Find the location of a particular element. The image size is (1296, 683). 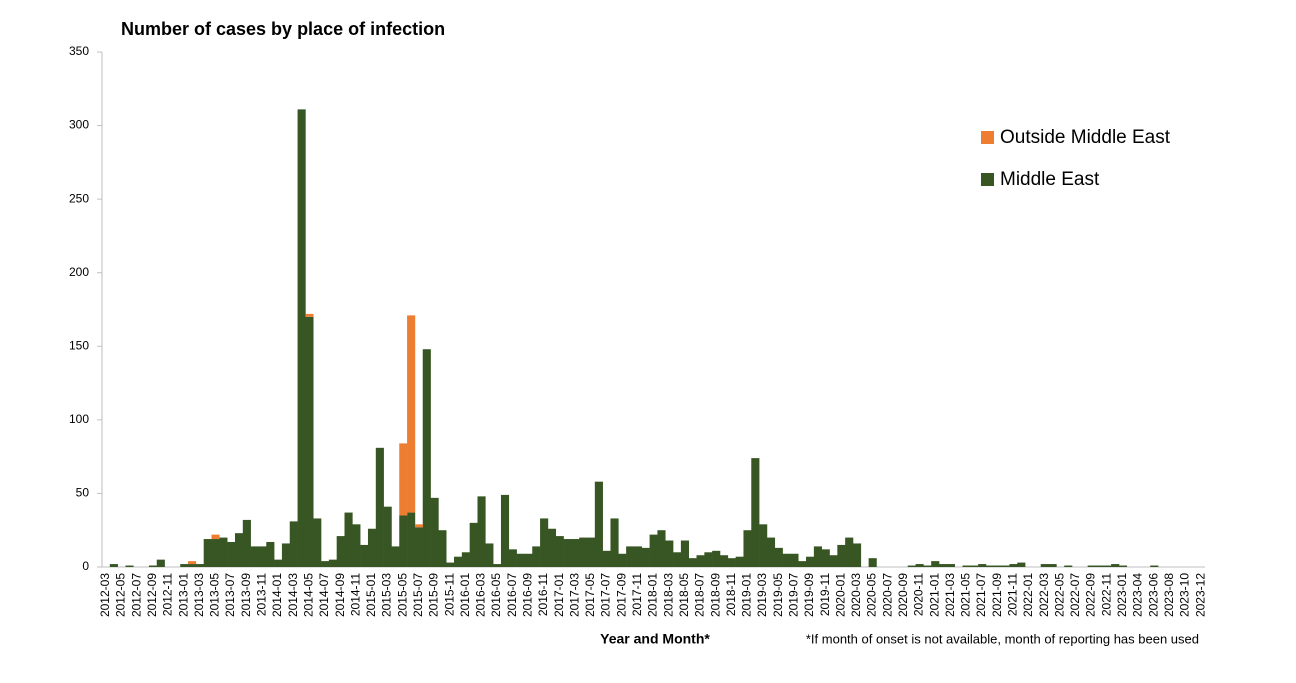

y-tick-label: 300 is located at coordinates (79, 125).